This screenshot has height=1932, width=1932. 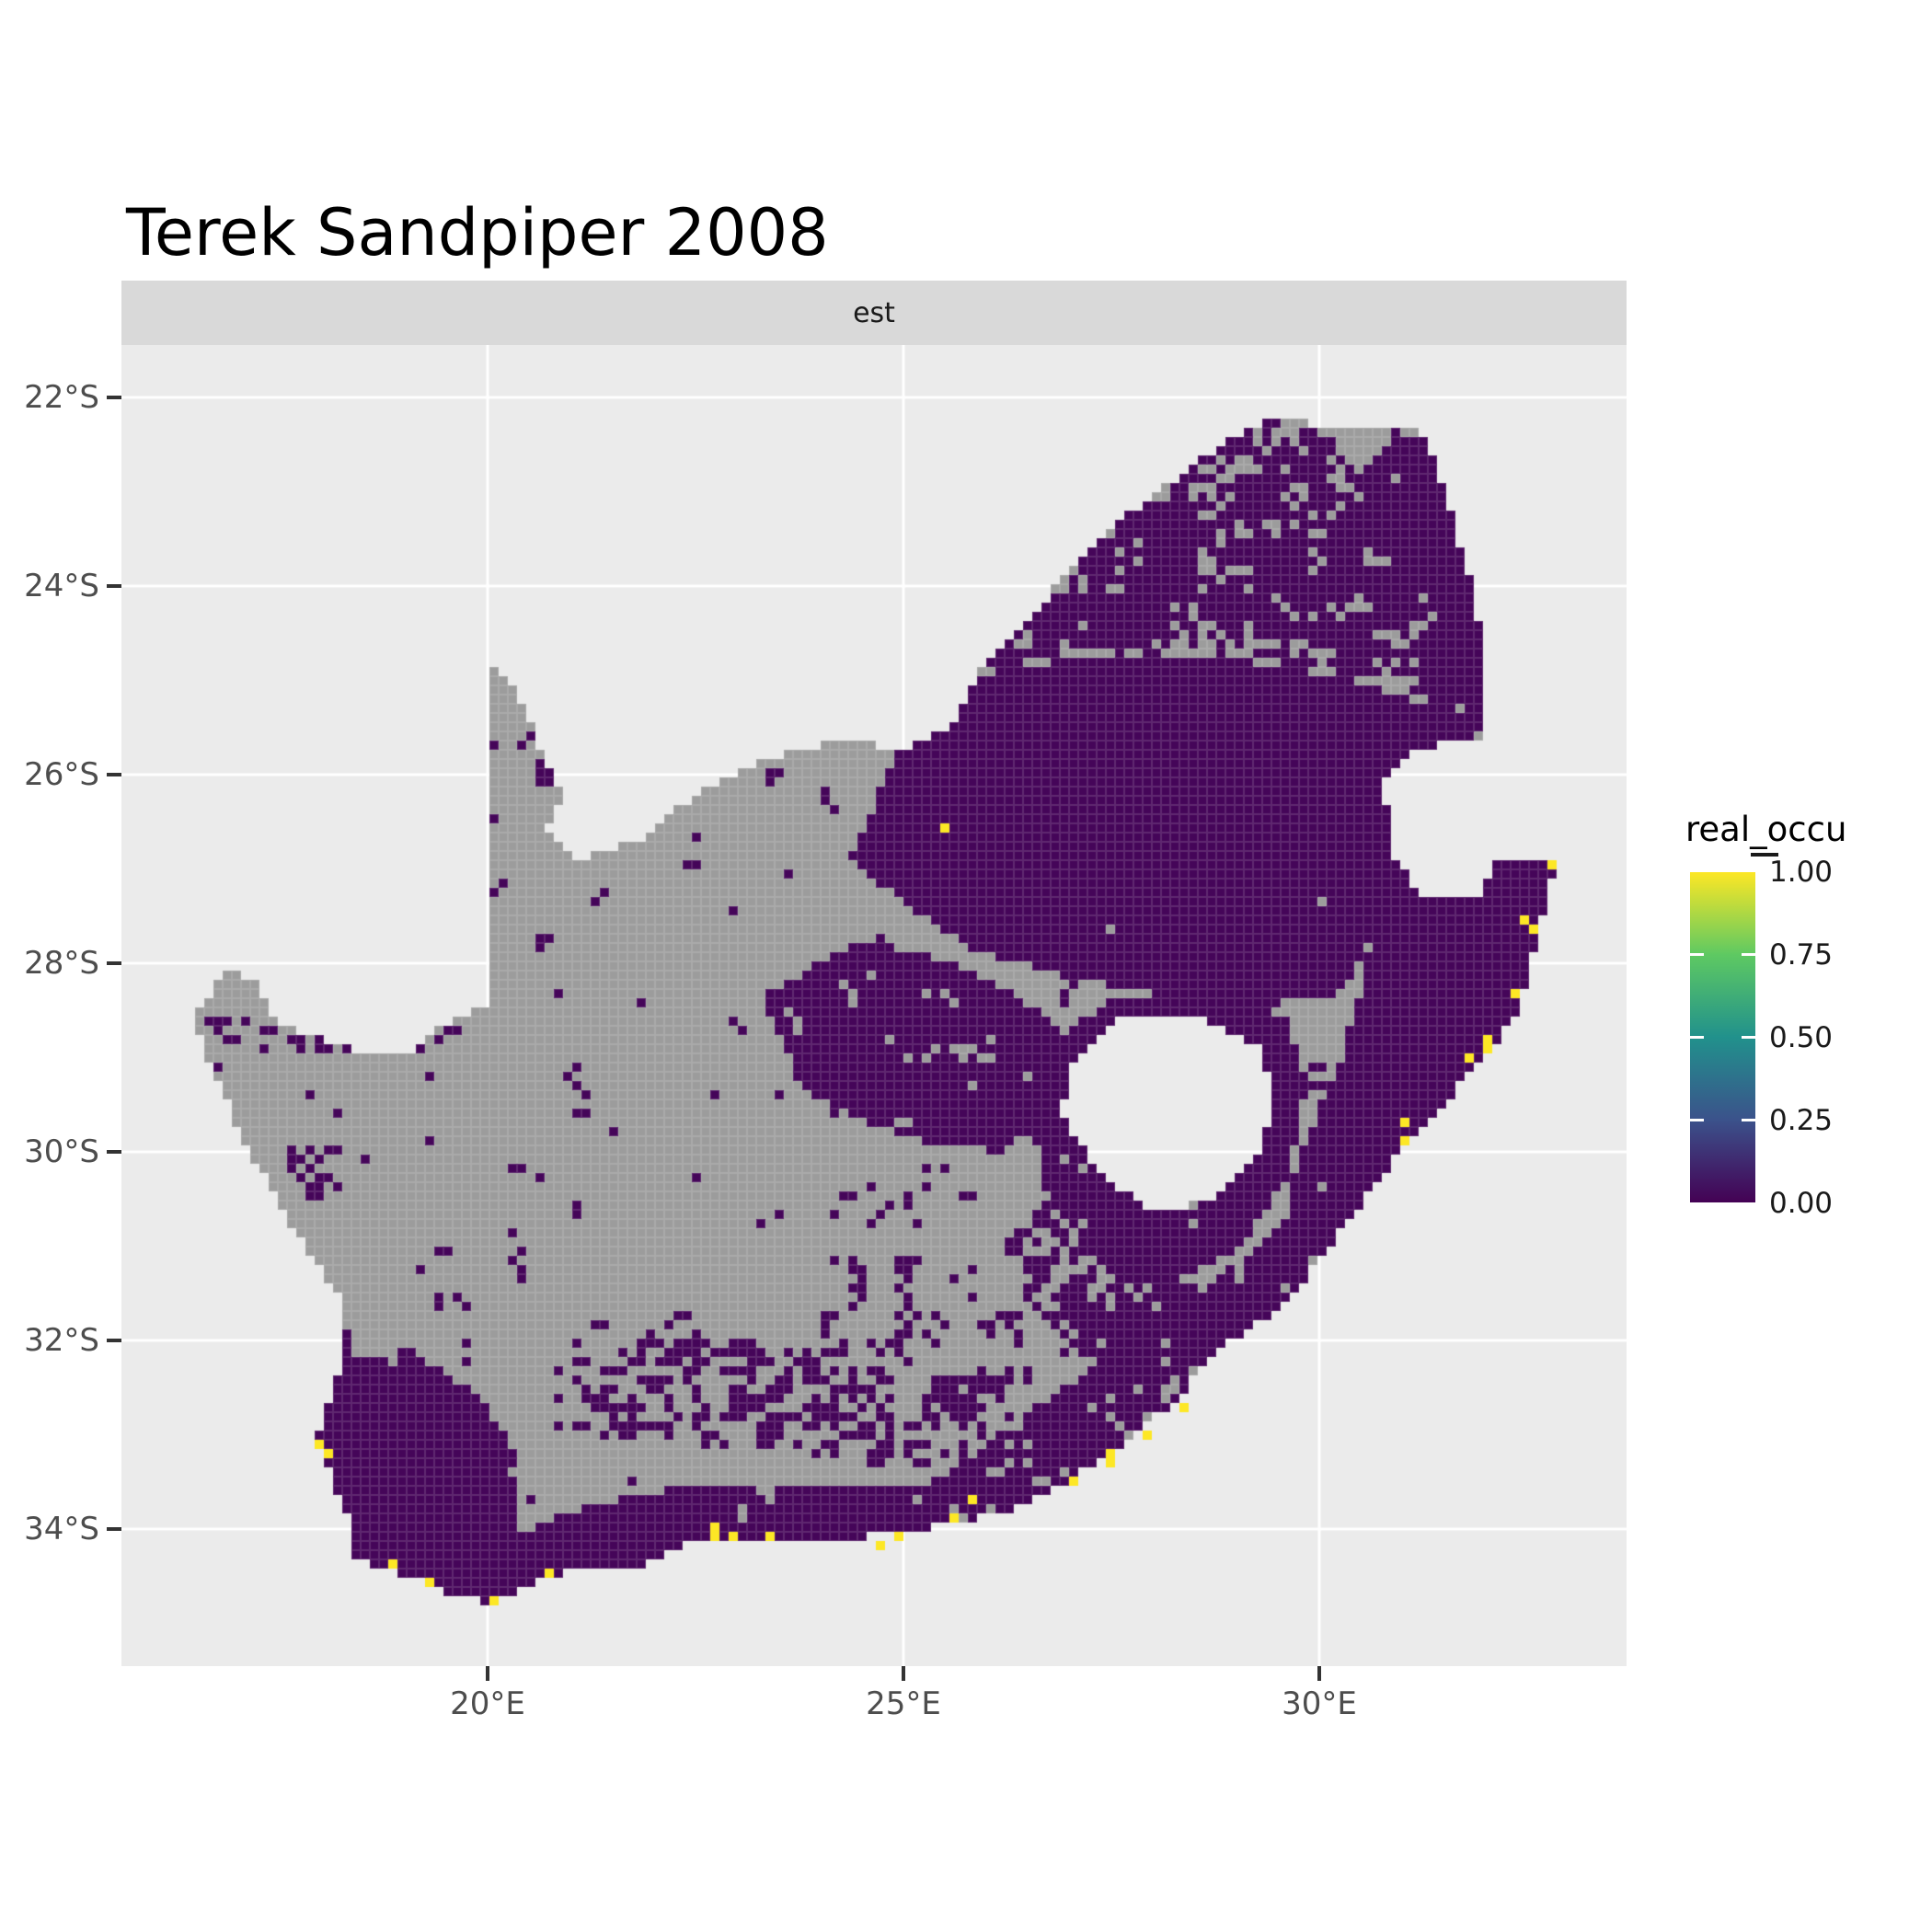 I want to click on legend-label: 0.25, so click(x=1801, y=1120).